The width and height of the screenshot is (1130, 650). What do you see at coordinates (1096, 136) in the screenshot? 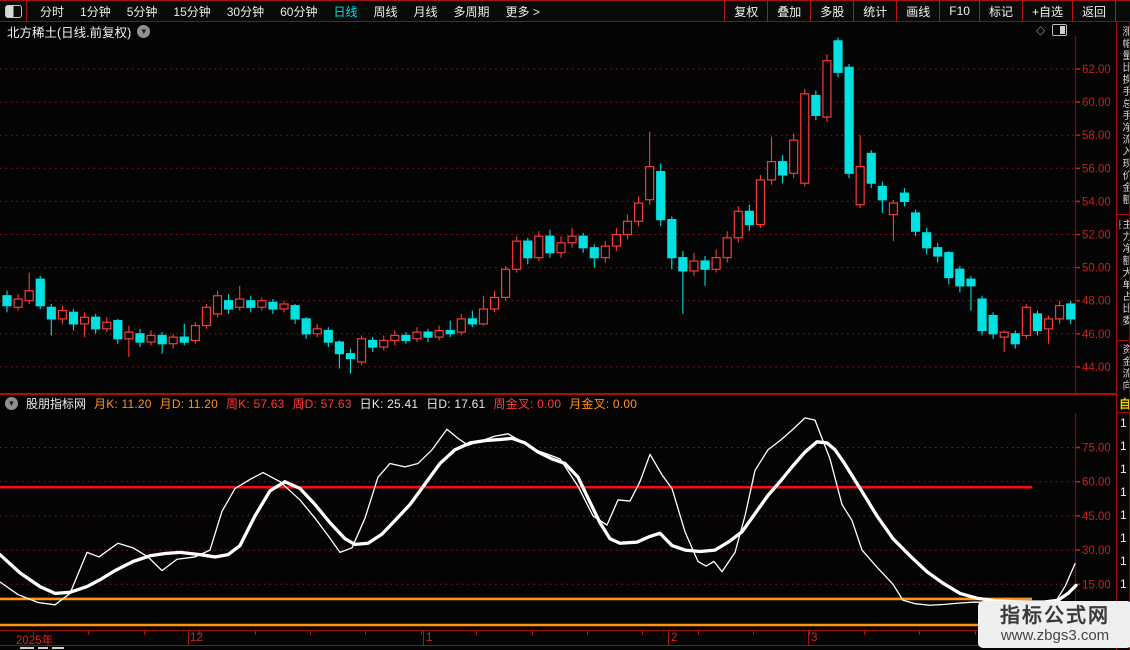
I see `svg-text: 58.00` at bounding box center [1096, 136].